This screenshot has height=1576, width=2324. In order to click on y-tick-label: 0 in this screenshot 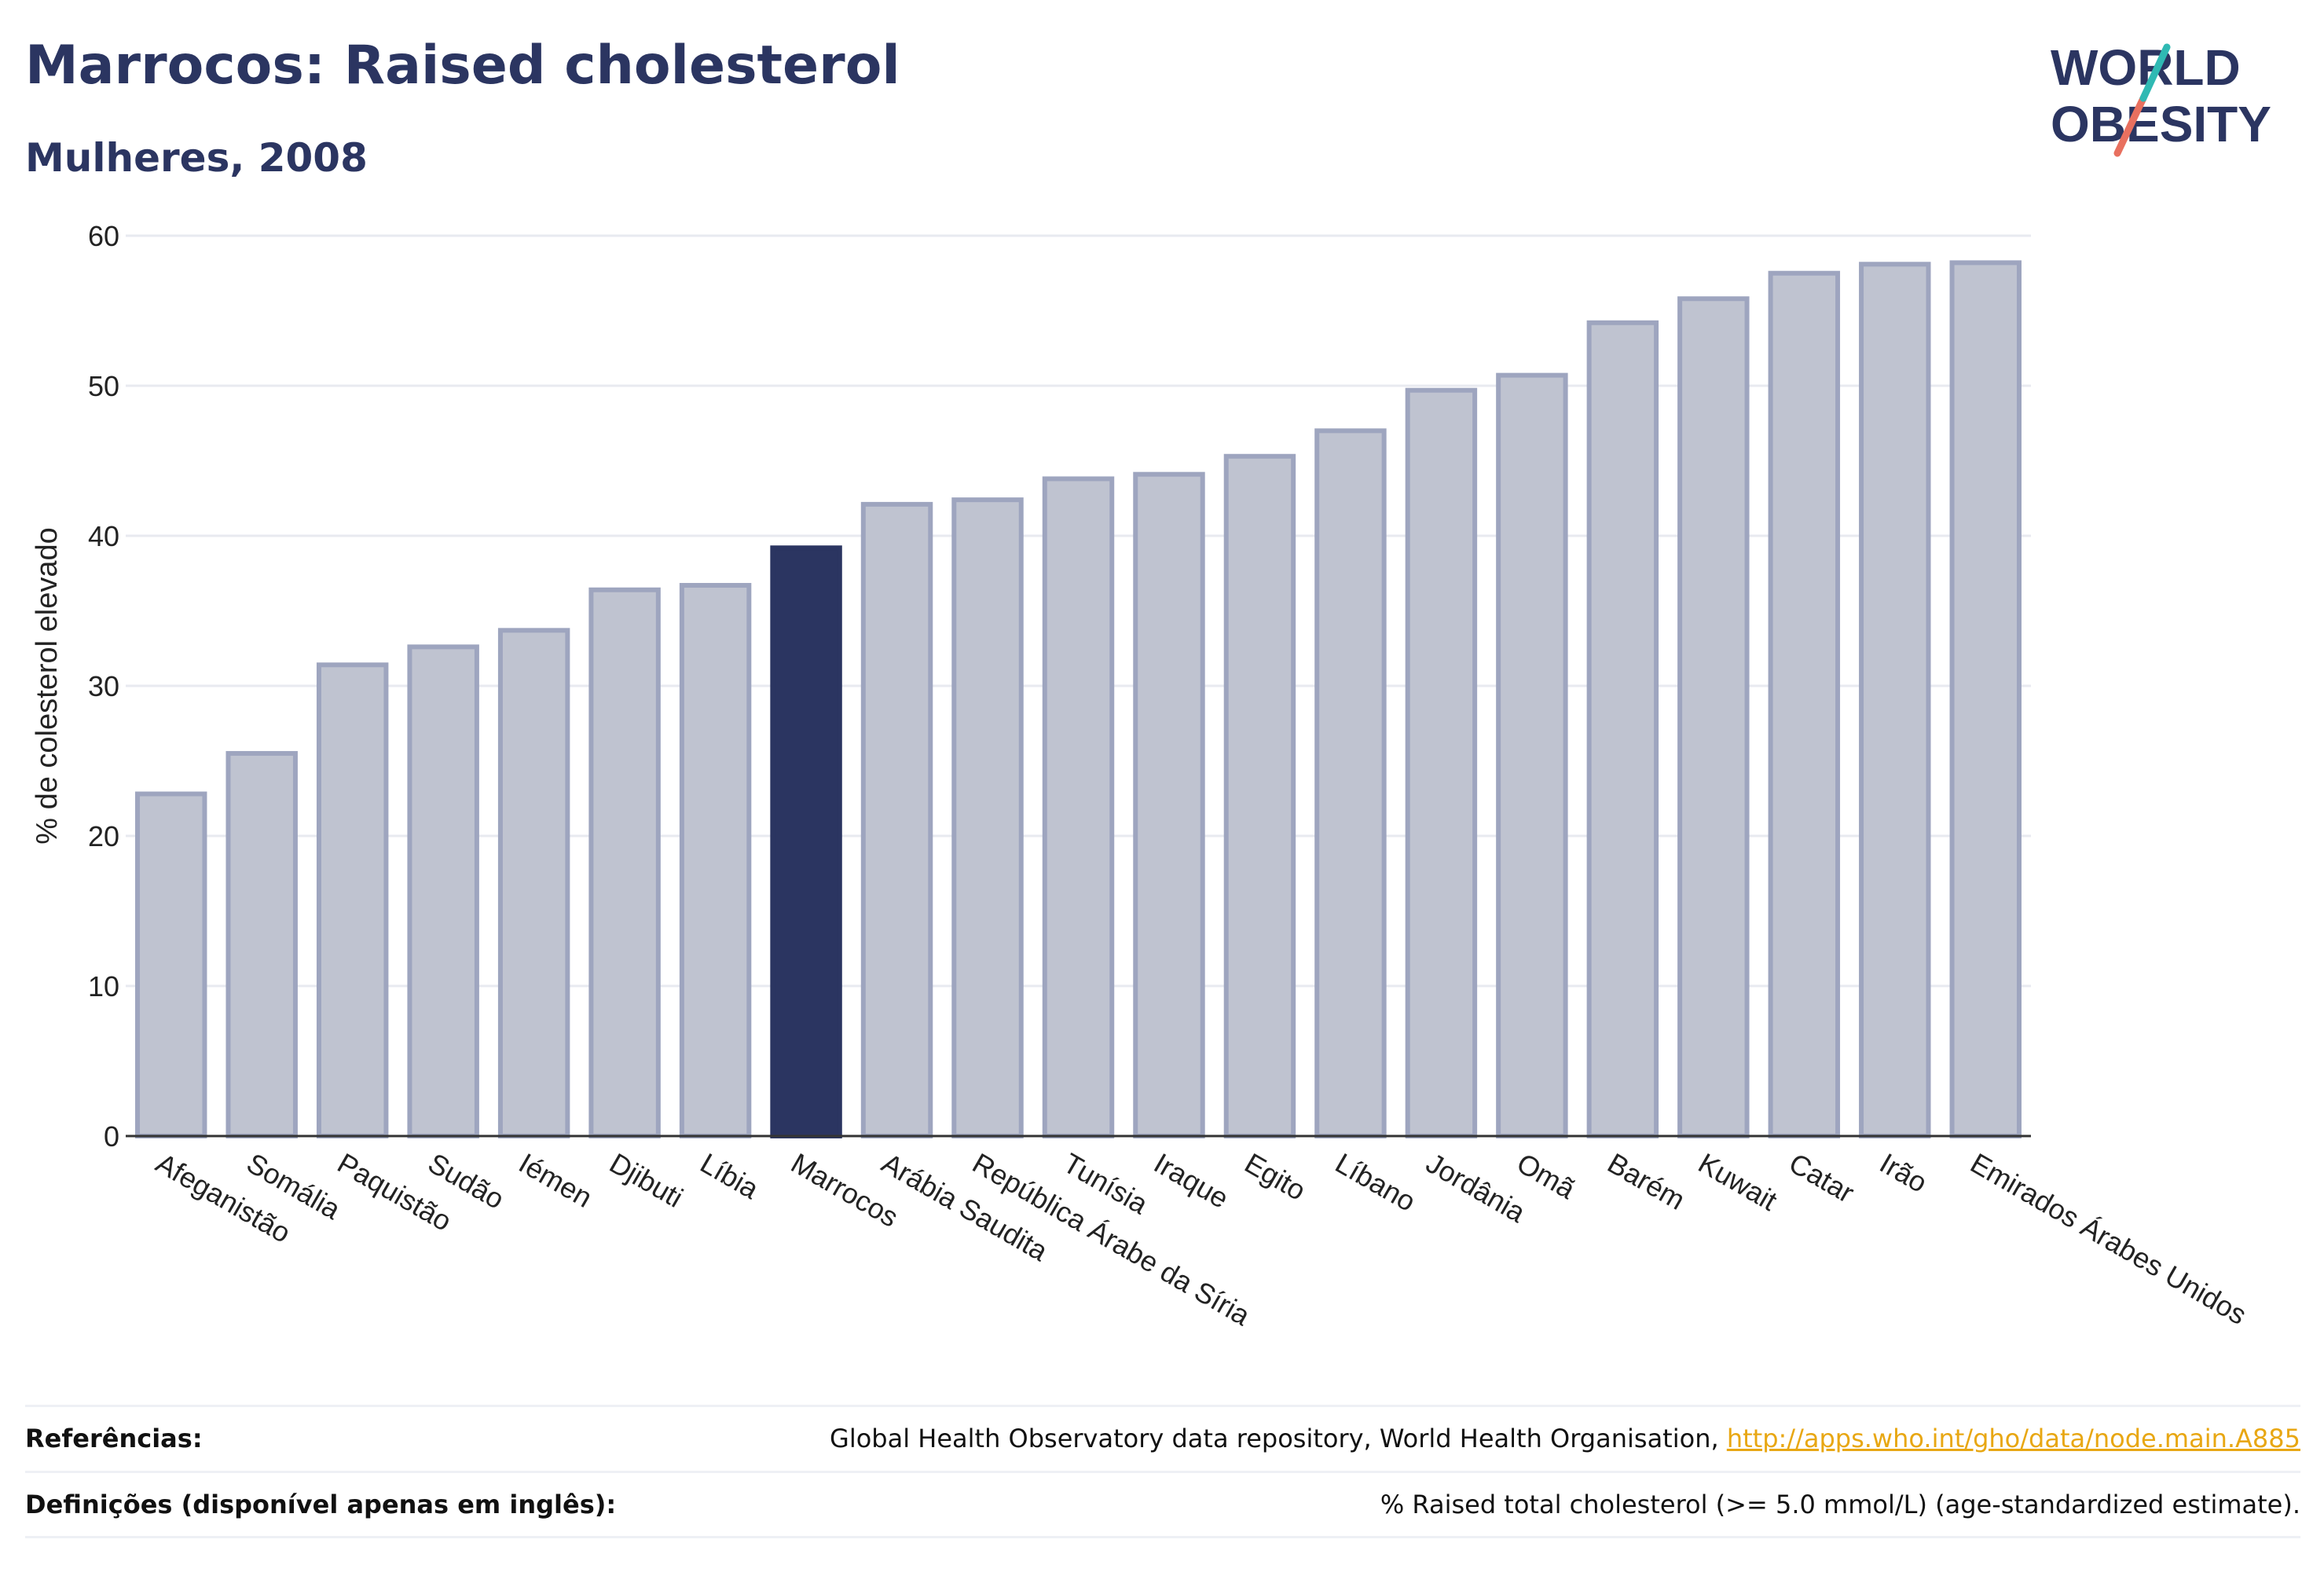, I will do `click(111, 1136)`.